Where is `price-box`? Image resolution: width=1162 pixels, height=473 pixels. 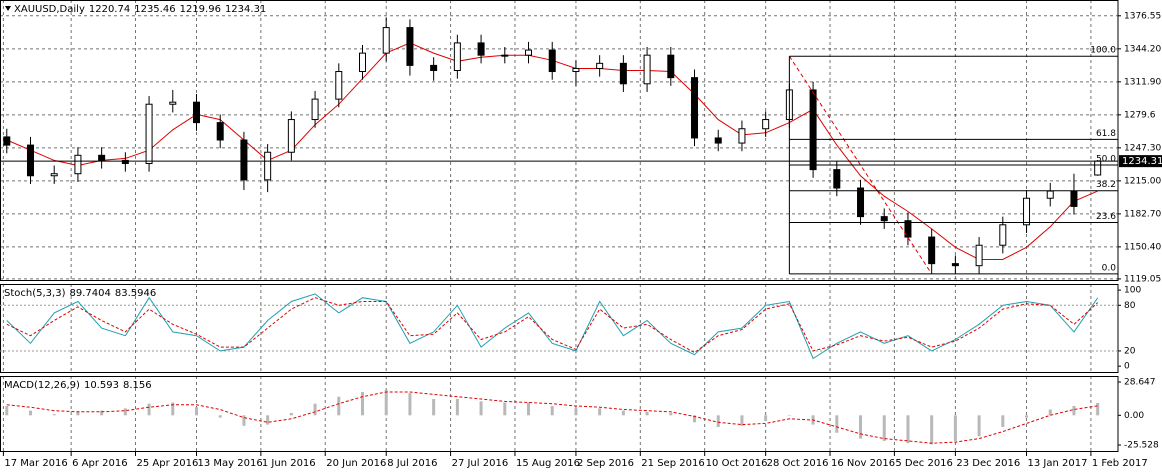
price-box is located at coordinates (1140, 161).